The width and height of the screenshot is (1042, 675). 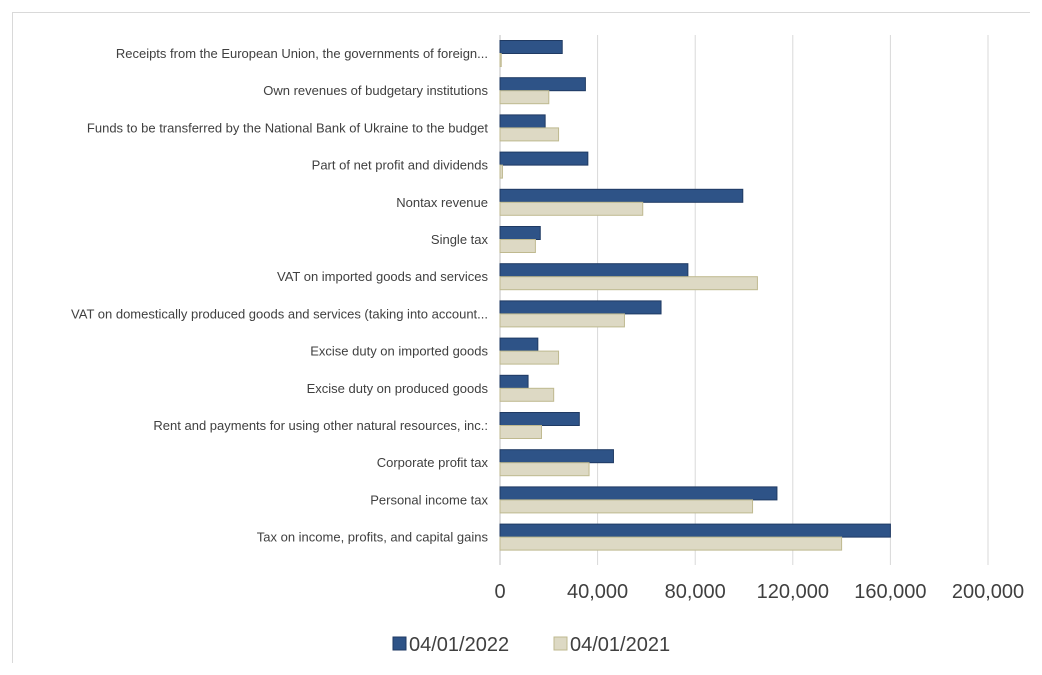 I want to click on x-tick-label: 120,000, so click(x=793, y=592).